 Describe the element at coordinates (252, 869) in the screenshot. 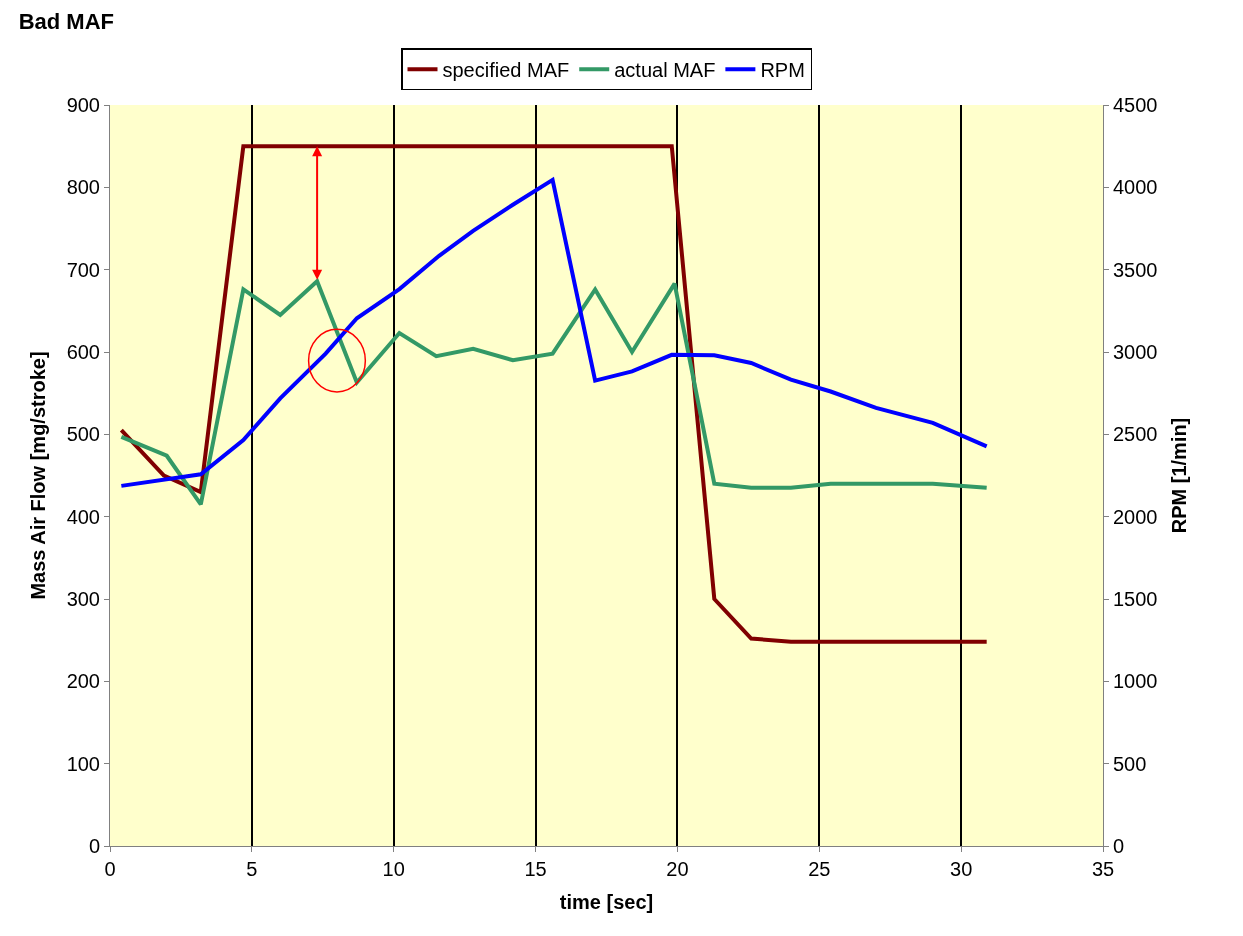

I see `x-tick-label: 5` at that location.